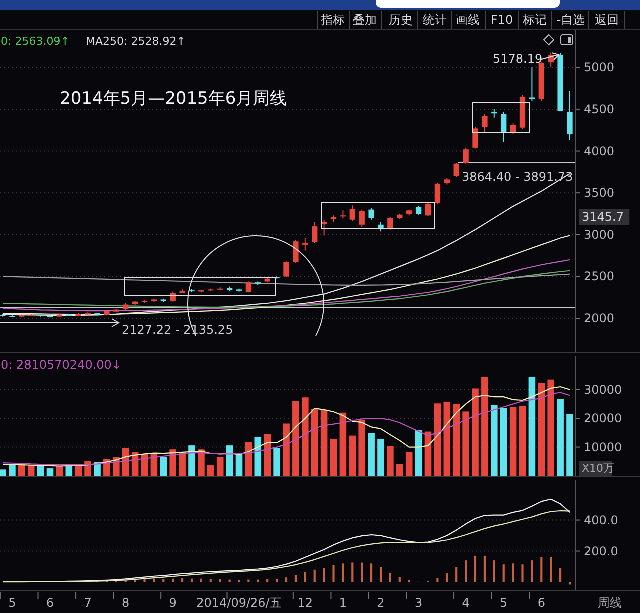 Image resolution: width=640 pixels, height=613 pixels. I want to click on annotation: MA250: 2528.92↑, so click(136, 41).